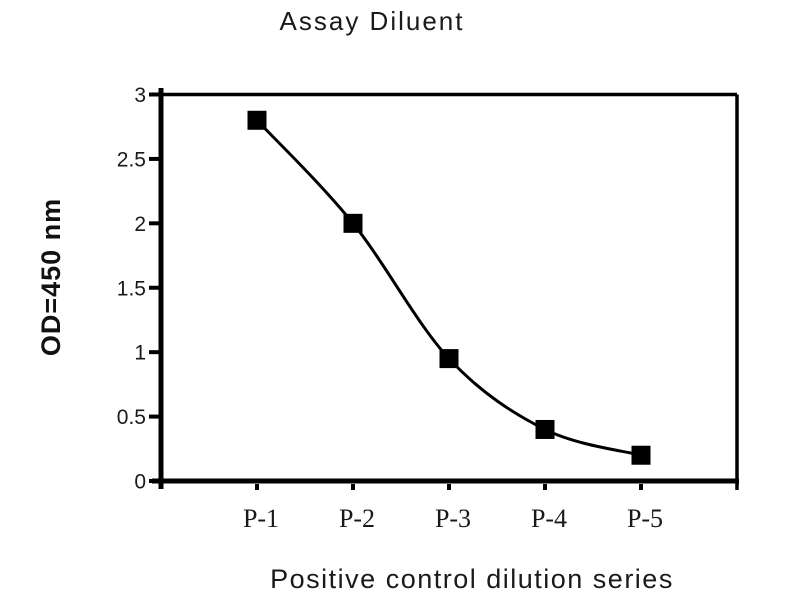 Image resolution: width=800 pixels, height=600 pixels. Describe the element at coordinates (472, 579) in the screenshot. I see `x-axis-title: Positive control dilution series` at that location.